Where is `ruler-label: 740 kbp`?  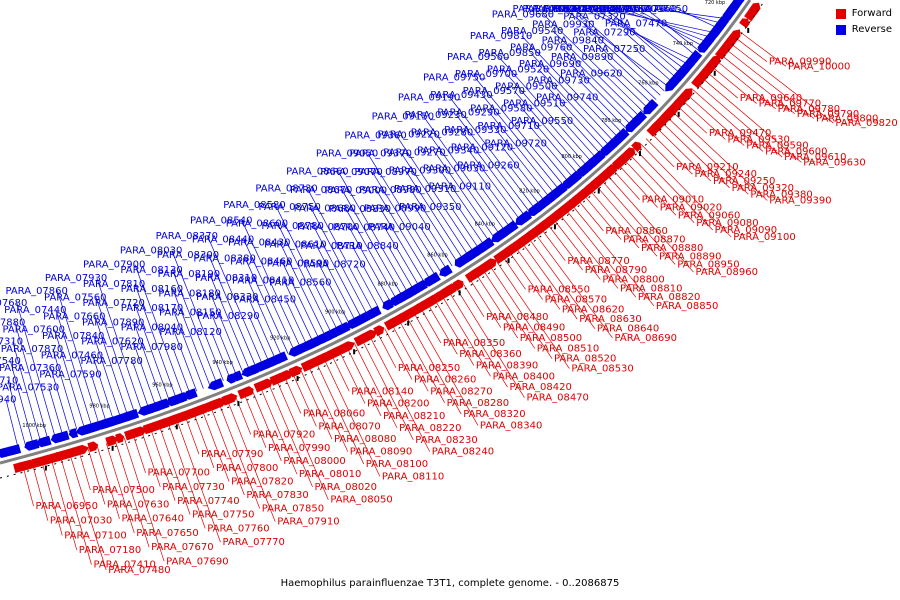
ruler-label: 740 kbp is located at coordinates (683, 44).